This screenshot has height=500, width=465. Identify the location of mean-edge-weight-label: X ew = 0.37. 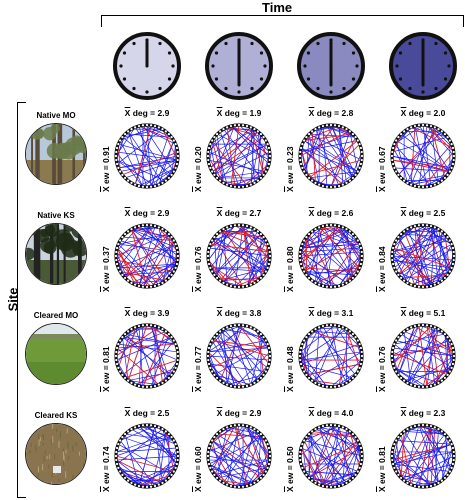
(106, 269).